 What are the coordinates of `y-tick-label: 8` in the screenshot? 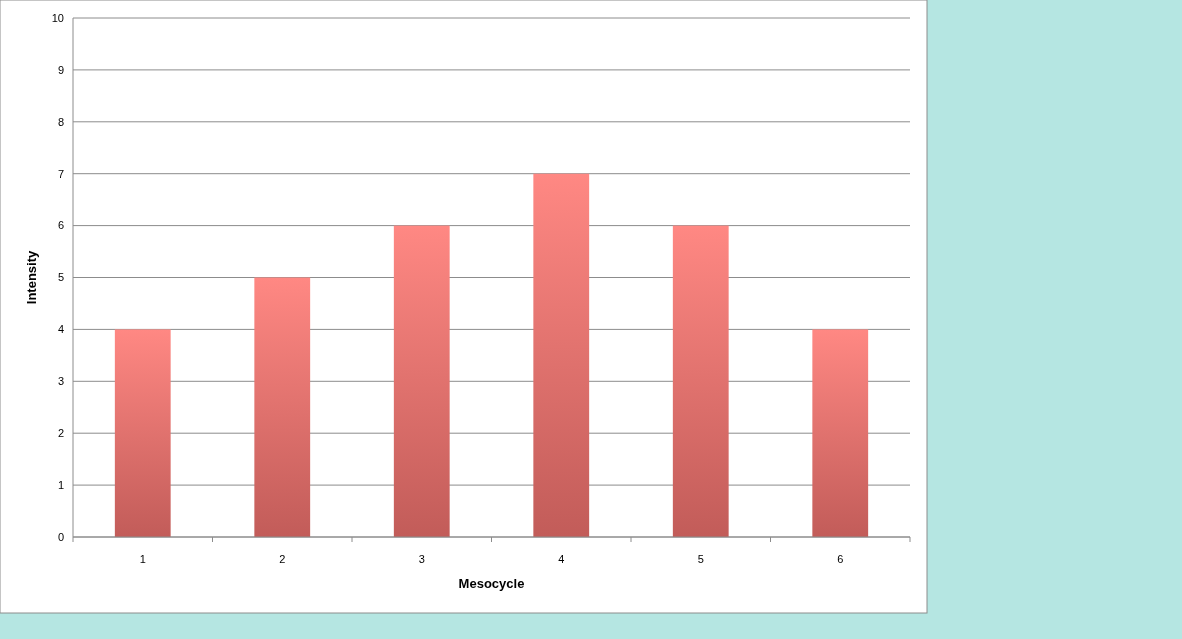 It's located at (60, 121).